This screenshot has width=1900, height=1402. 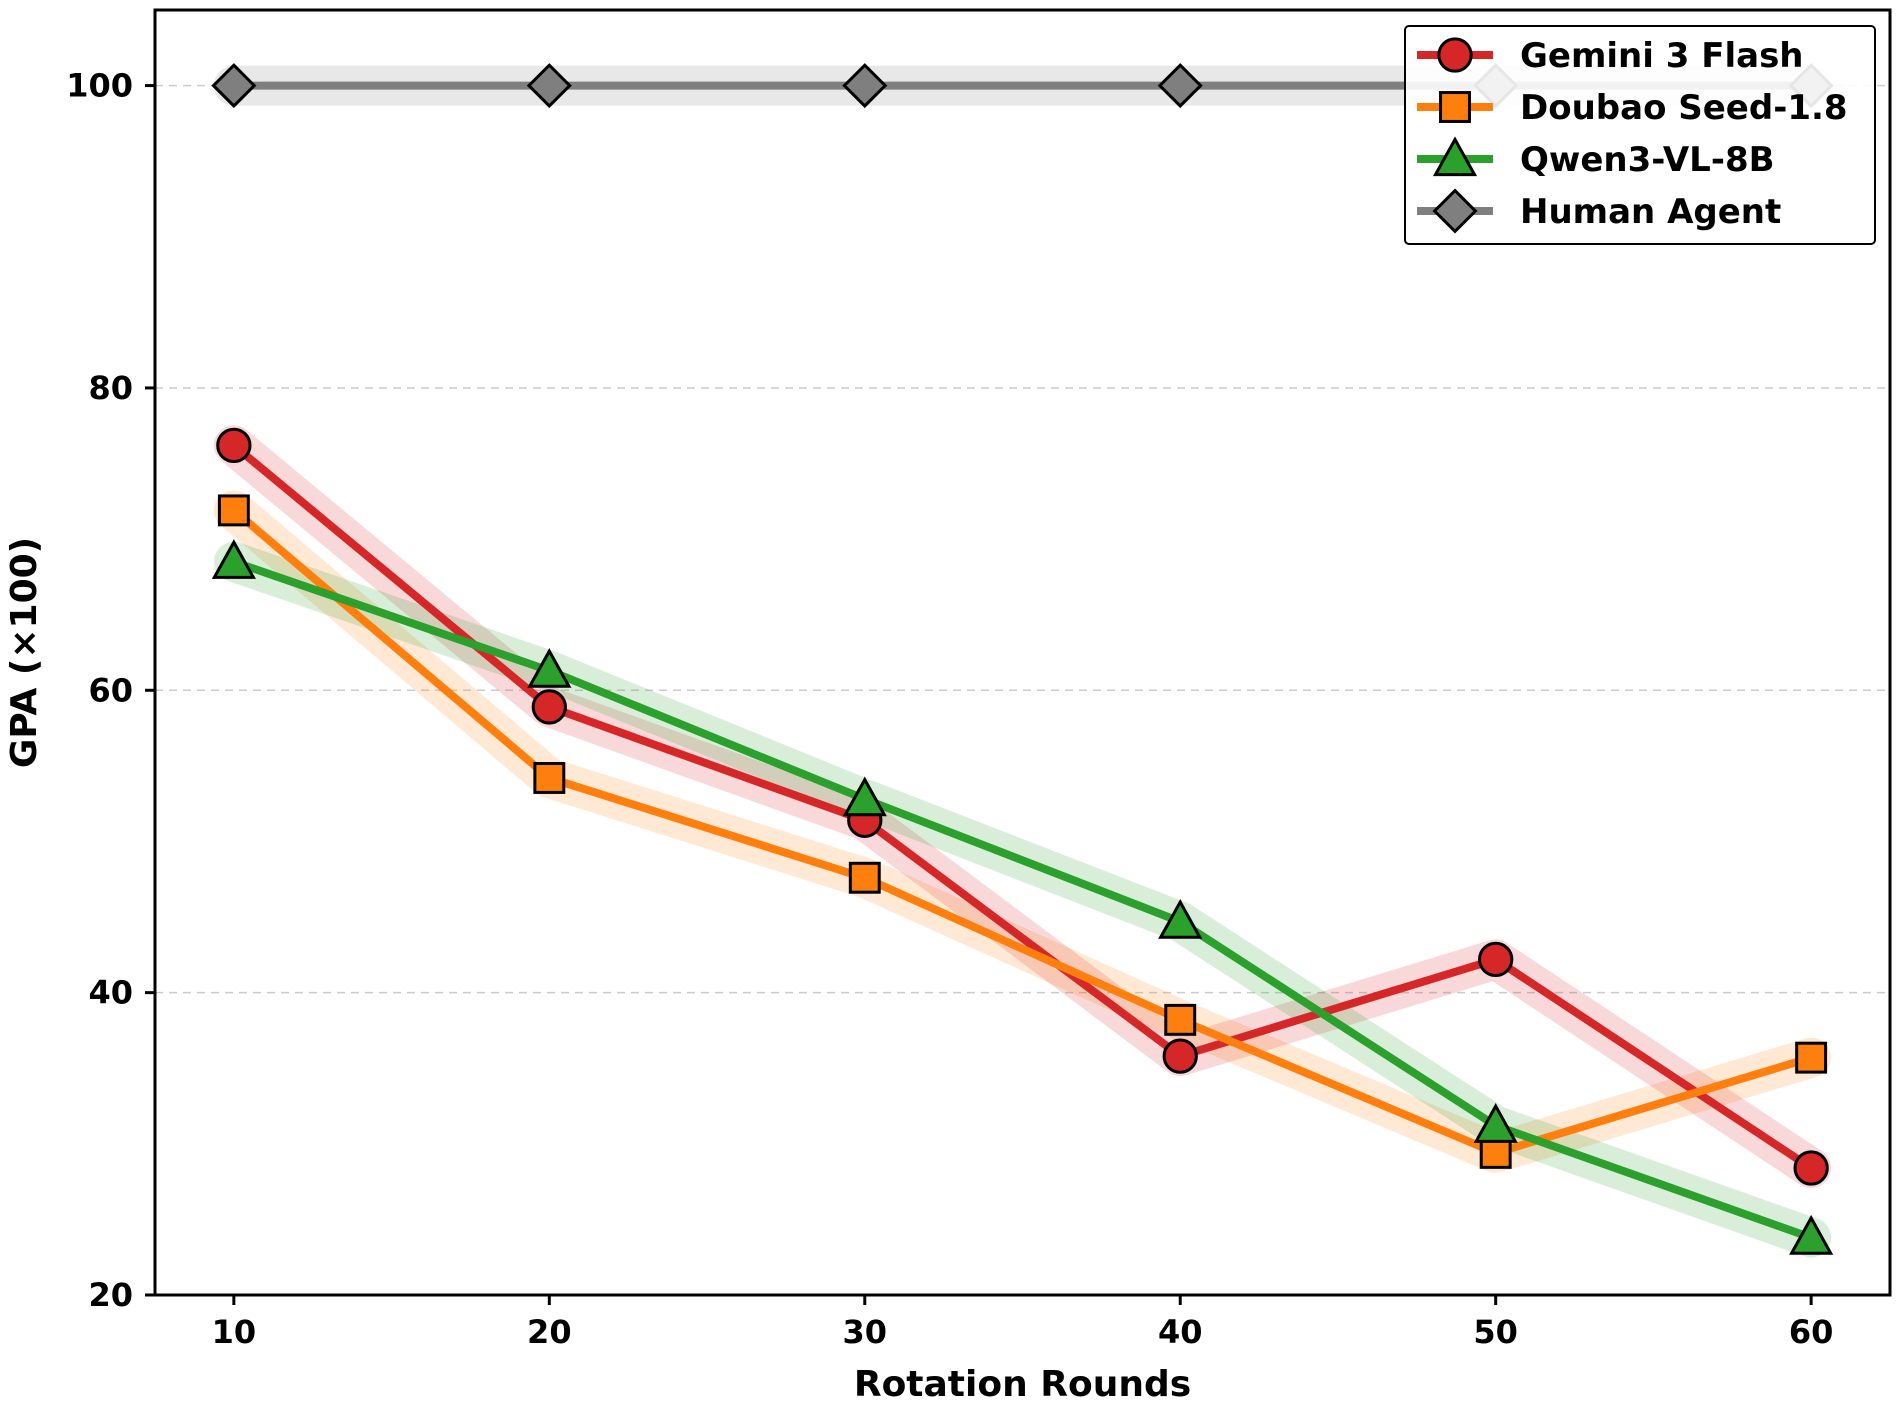 What do you see at coordinates (234, 1332) in the screenshot?
I see `x-tick-label: 10` at bounding box center [234, 1332].